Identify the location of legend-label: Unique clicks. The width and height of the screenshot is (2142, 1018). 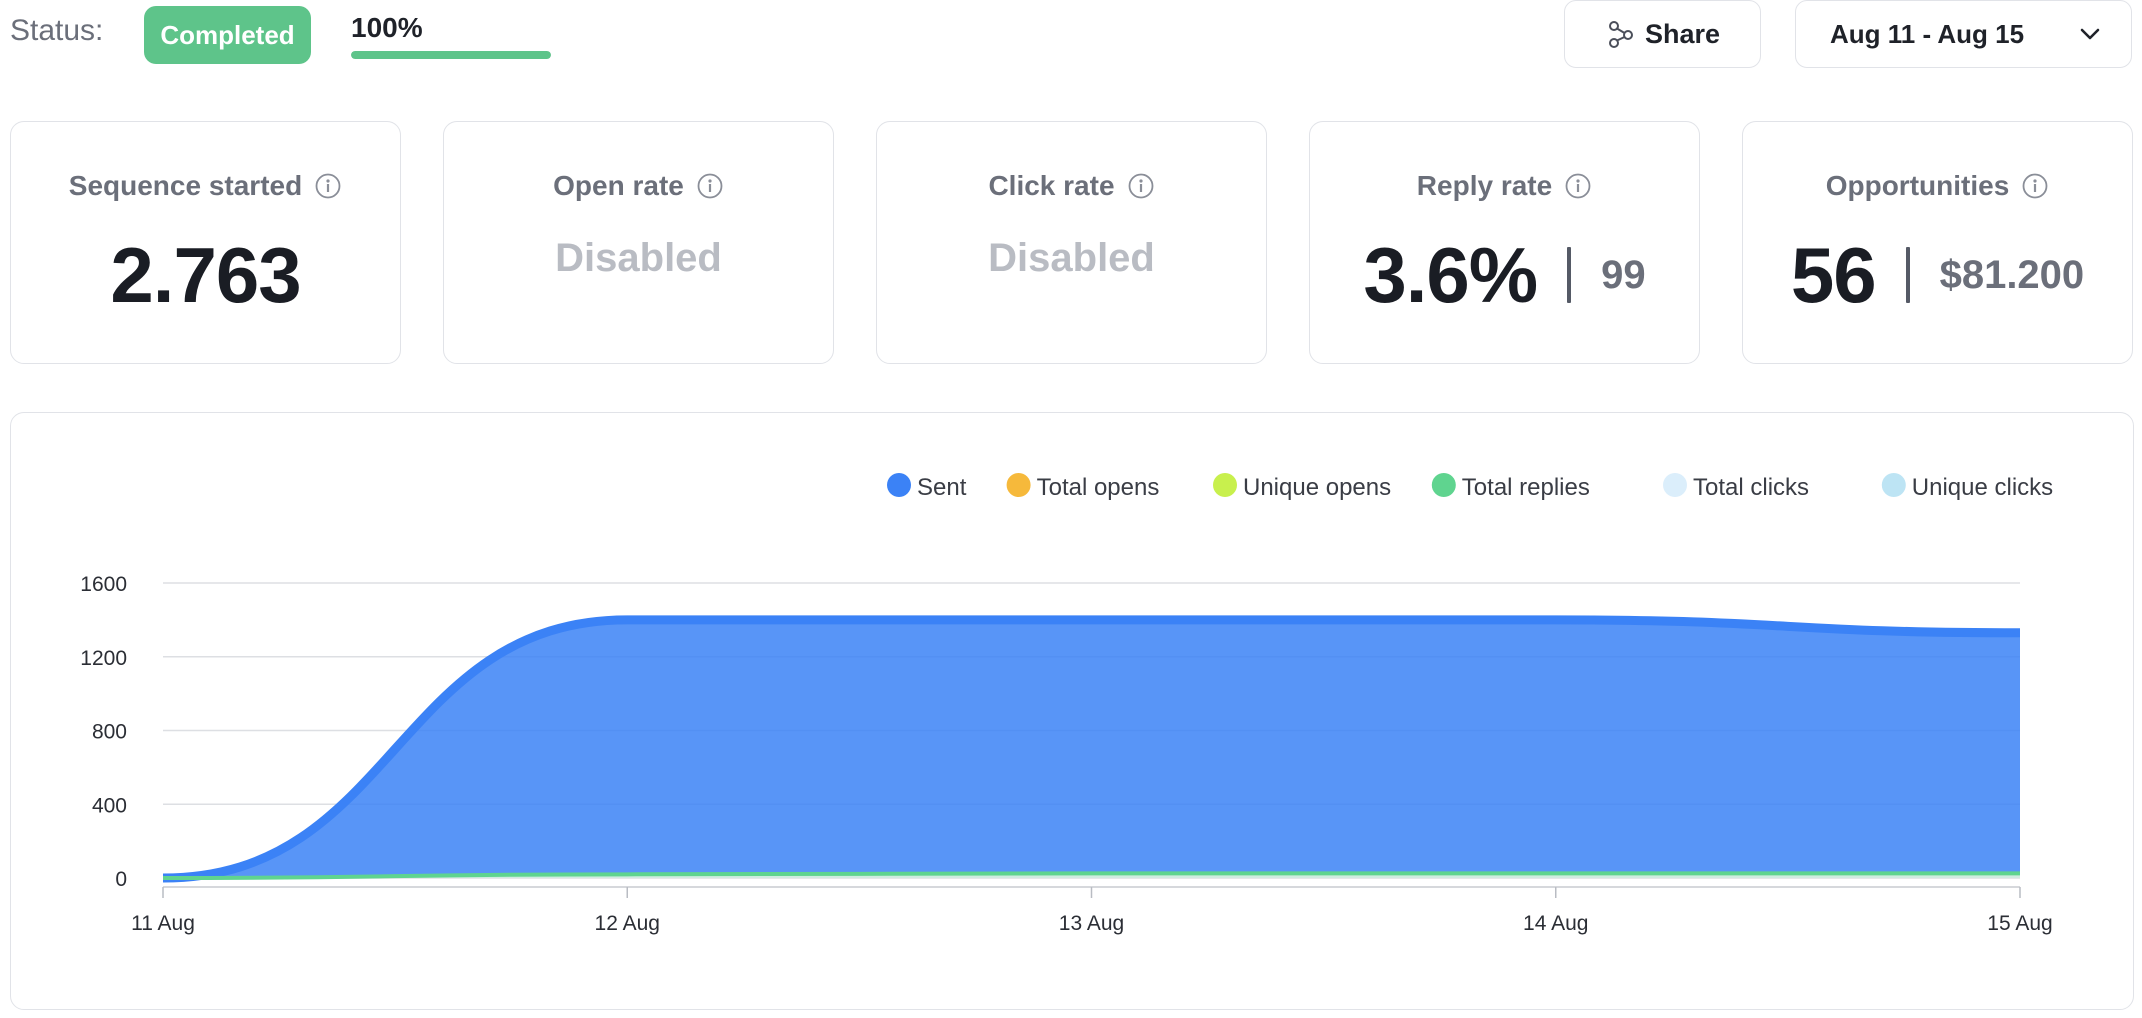
(1982, 487).